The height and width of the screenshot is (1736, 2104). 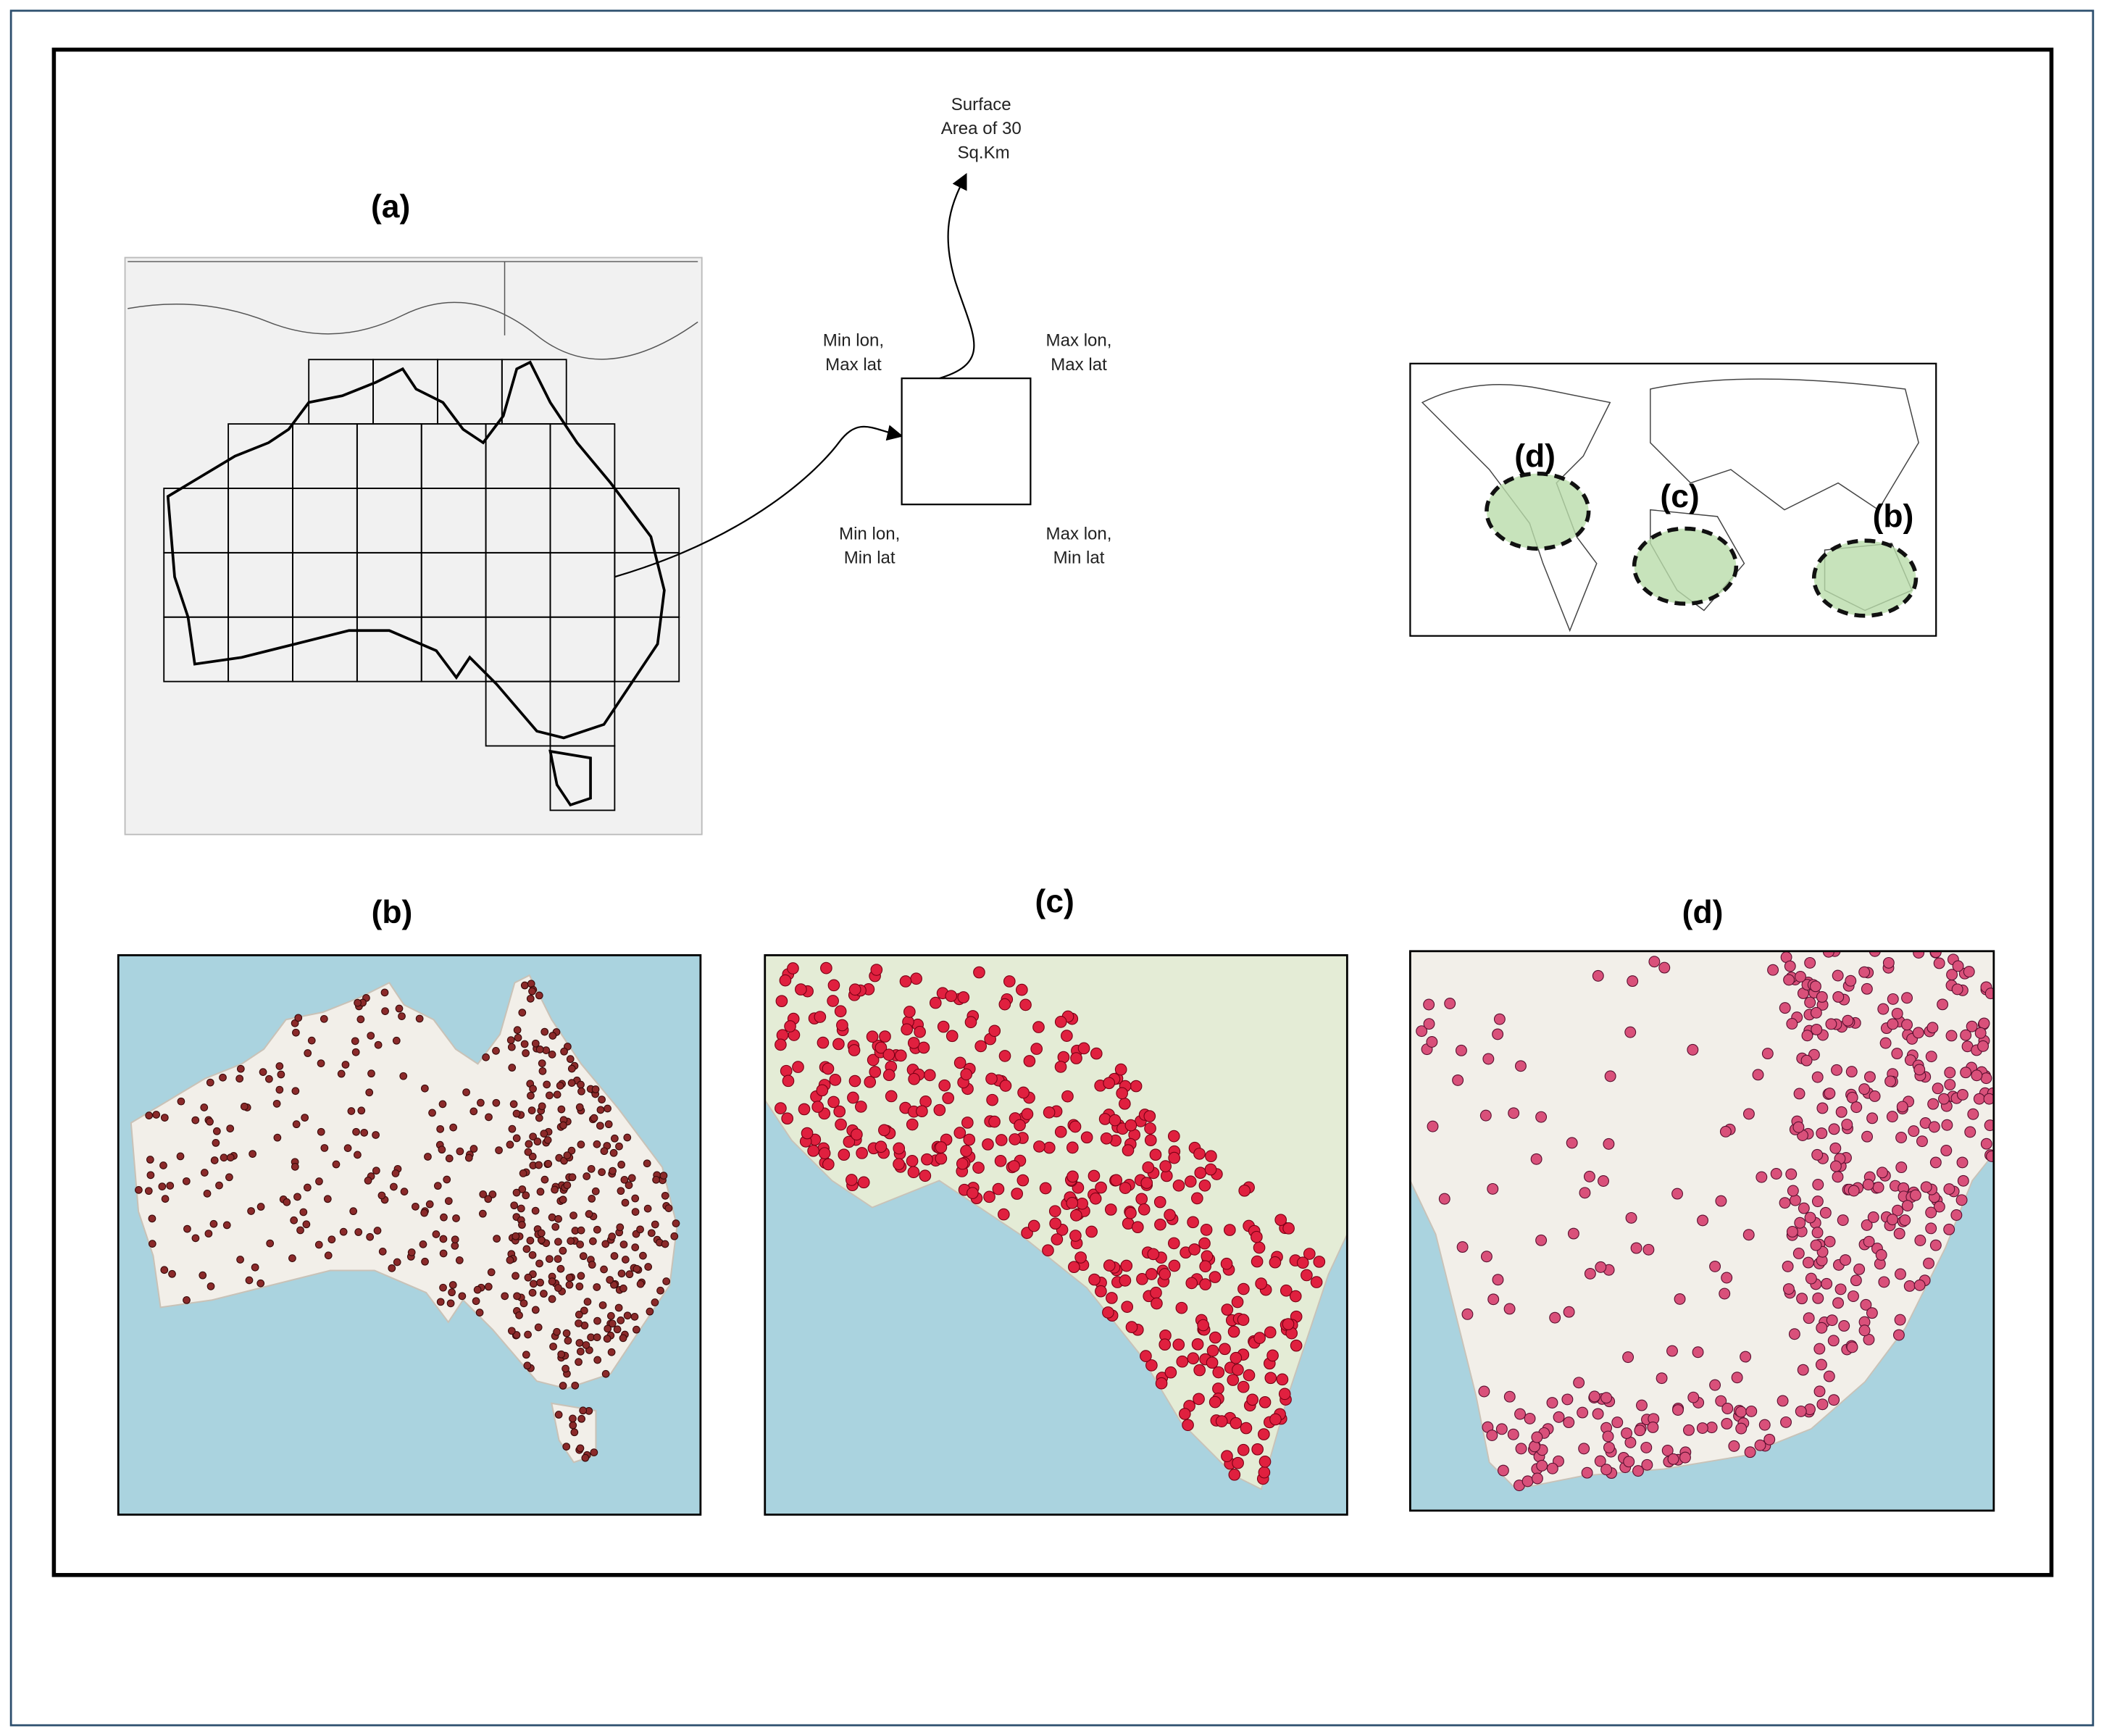 I want to click on grid-cell, so click(x=582, y=778).